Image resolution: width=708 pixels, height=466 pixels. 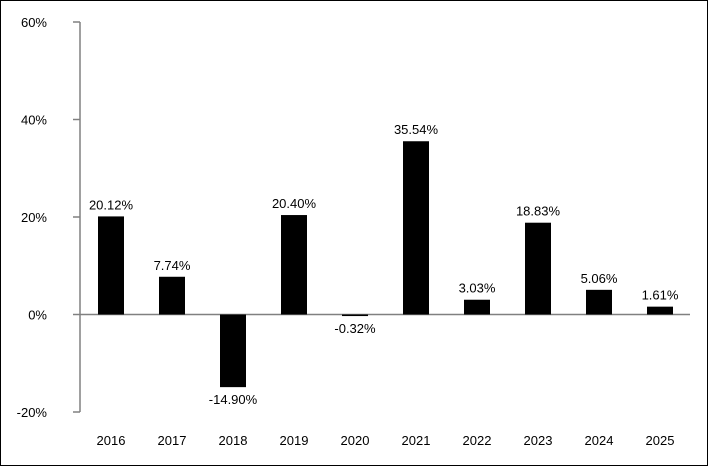 I want to click on y-tick-label: 0%, so click(x=37, y=315).